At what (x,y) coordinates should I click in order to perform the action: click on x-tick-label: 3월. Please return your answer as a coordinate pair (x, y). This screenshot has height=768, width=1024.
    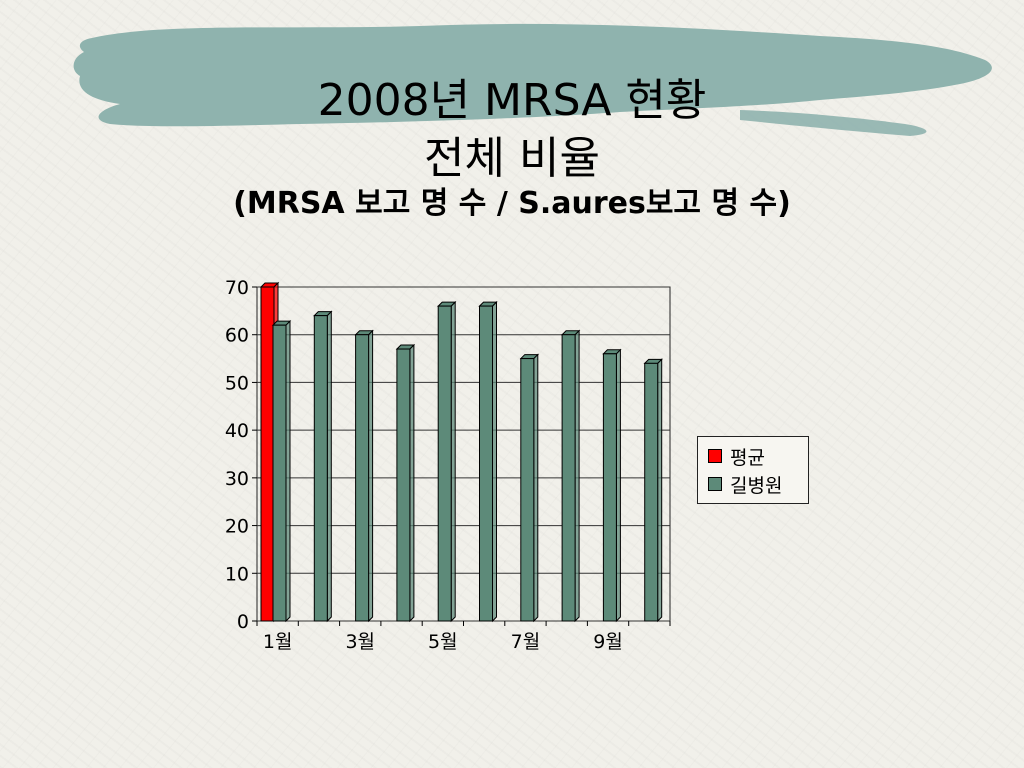
    Looking at the image, I should click on (360, 642).